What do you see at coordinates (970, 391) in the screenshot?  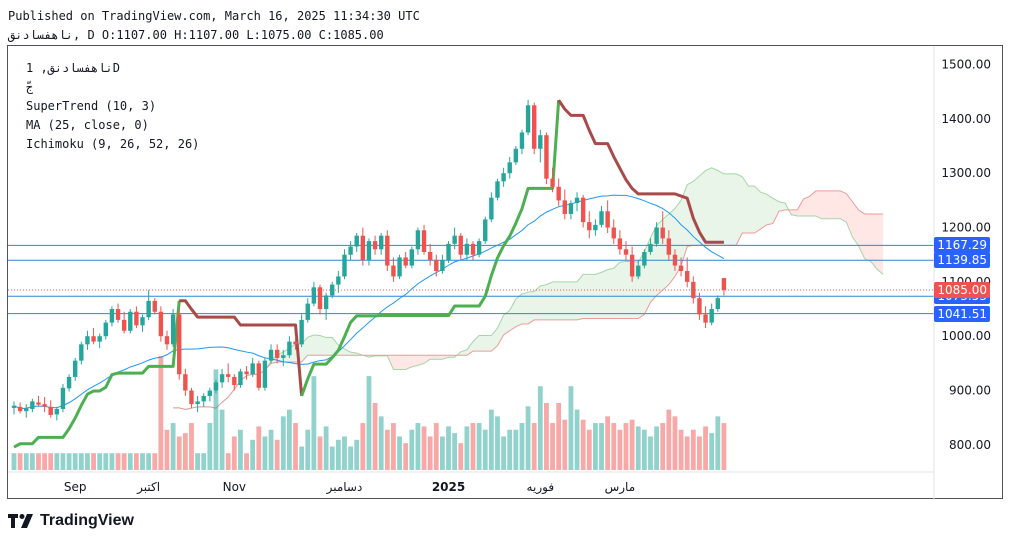 I see `y-tick-label: 900.00` at bounding box center [970, 391].